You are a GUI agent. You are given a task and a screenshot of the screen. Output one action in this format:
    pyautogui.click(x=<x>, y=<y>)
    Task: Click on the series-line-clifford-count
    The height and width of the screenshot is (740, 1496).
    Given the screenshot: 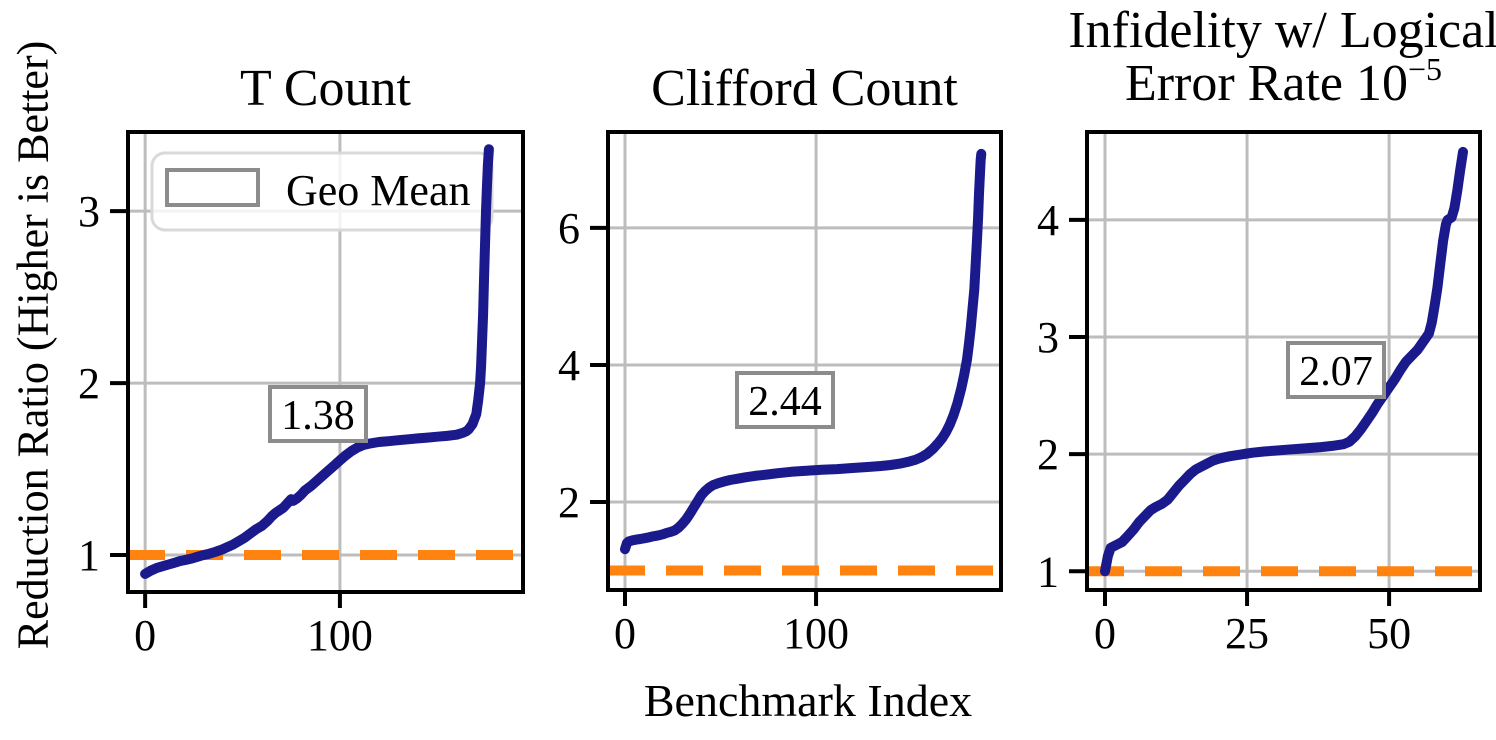 What is the action you would take?
    pyautogui.click(x=803, y=351)
    